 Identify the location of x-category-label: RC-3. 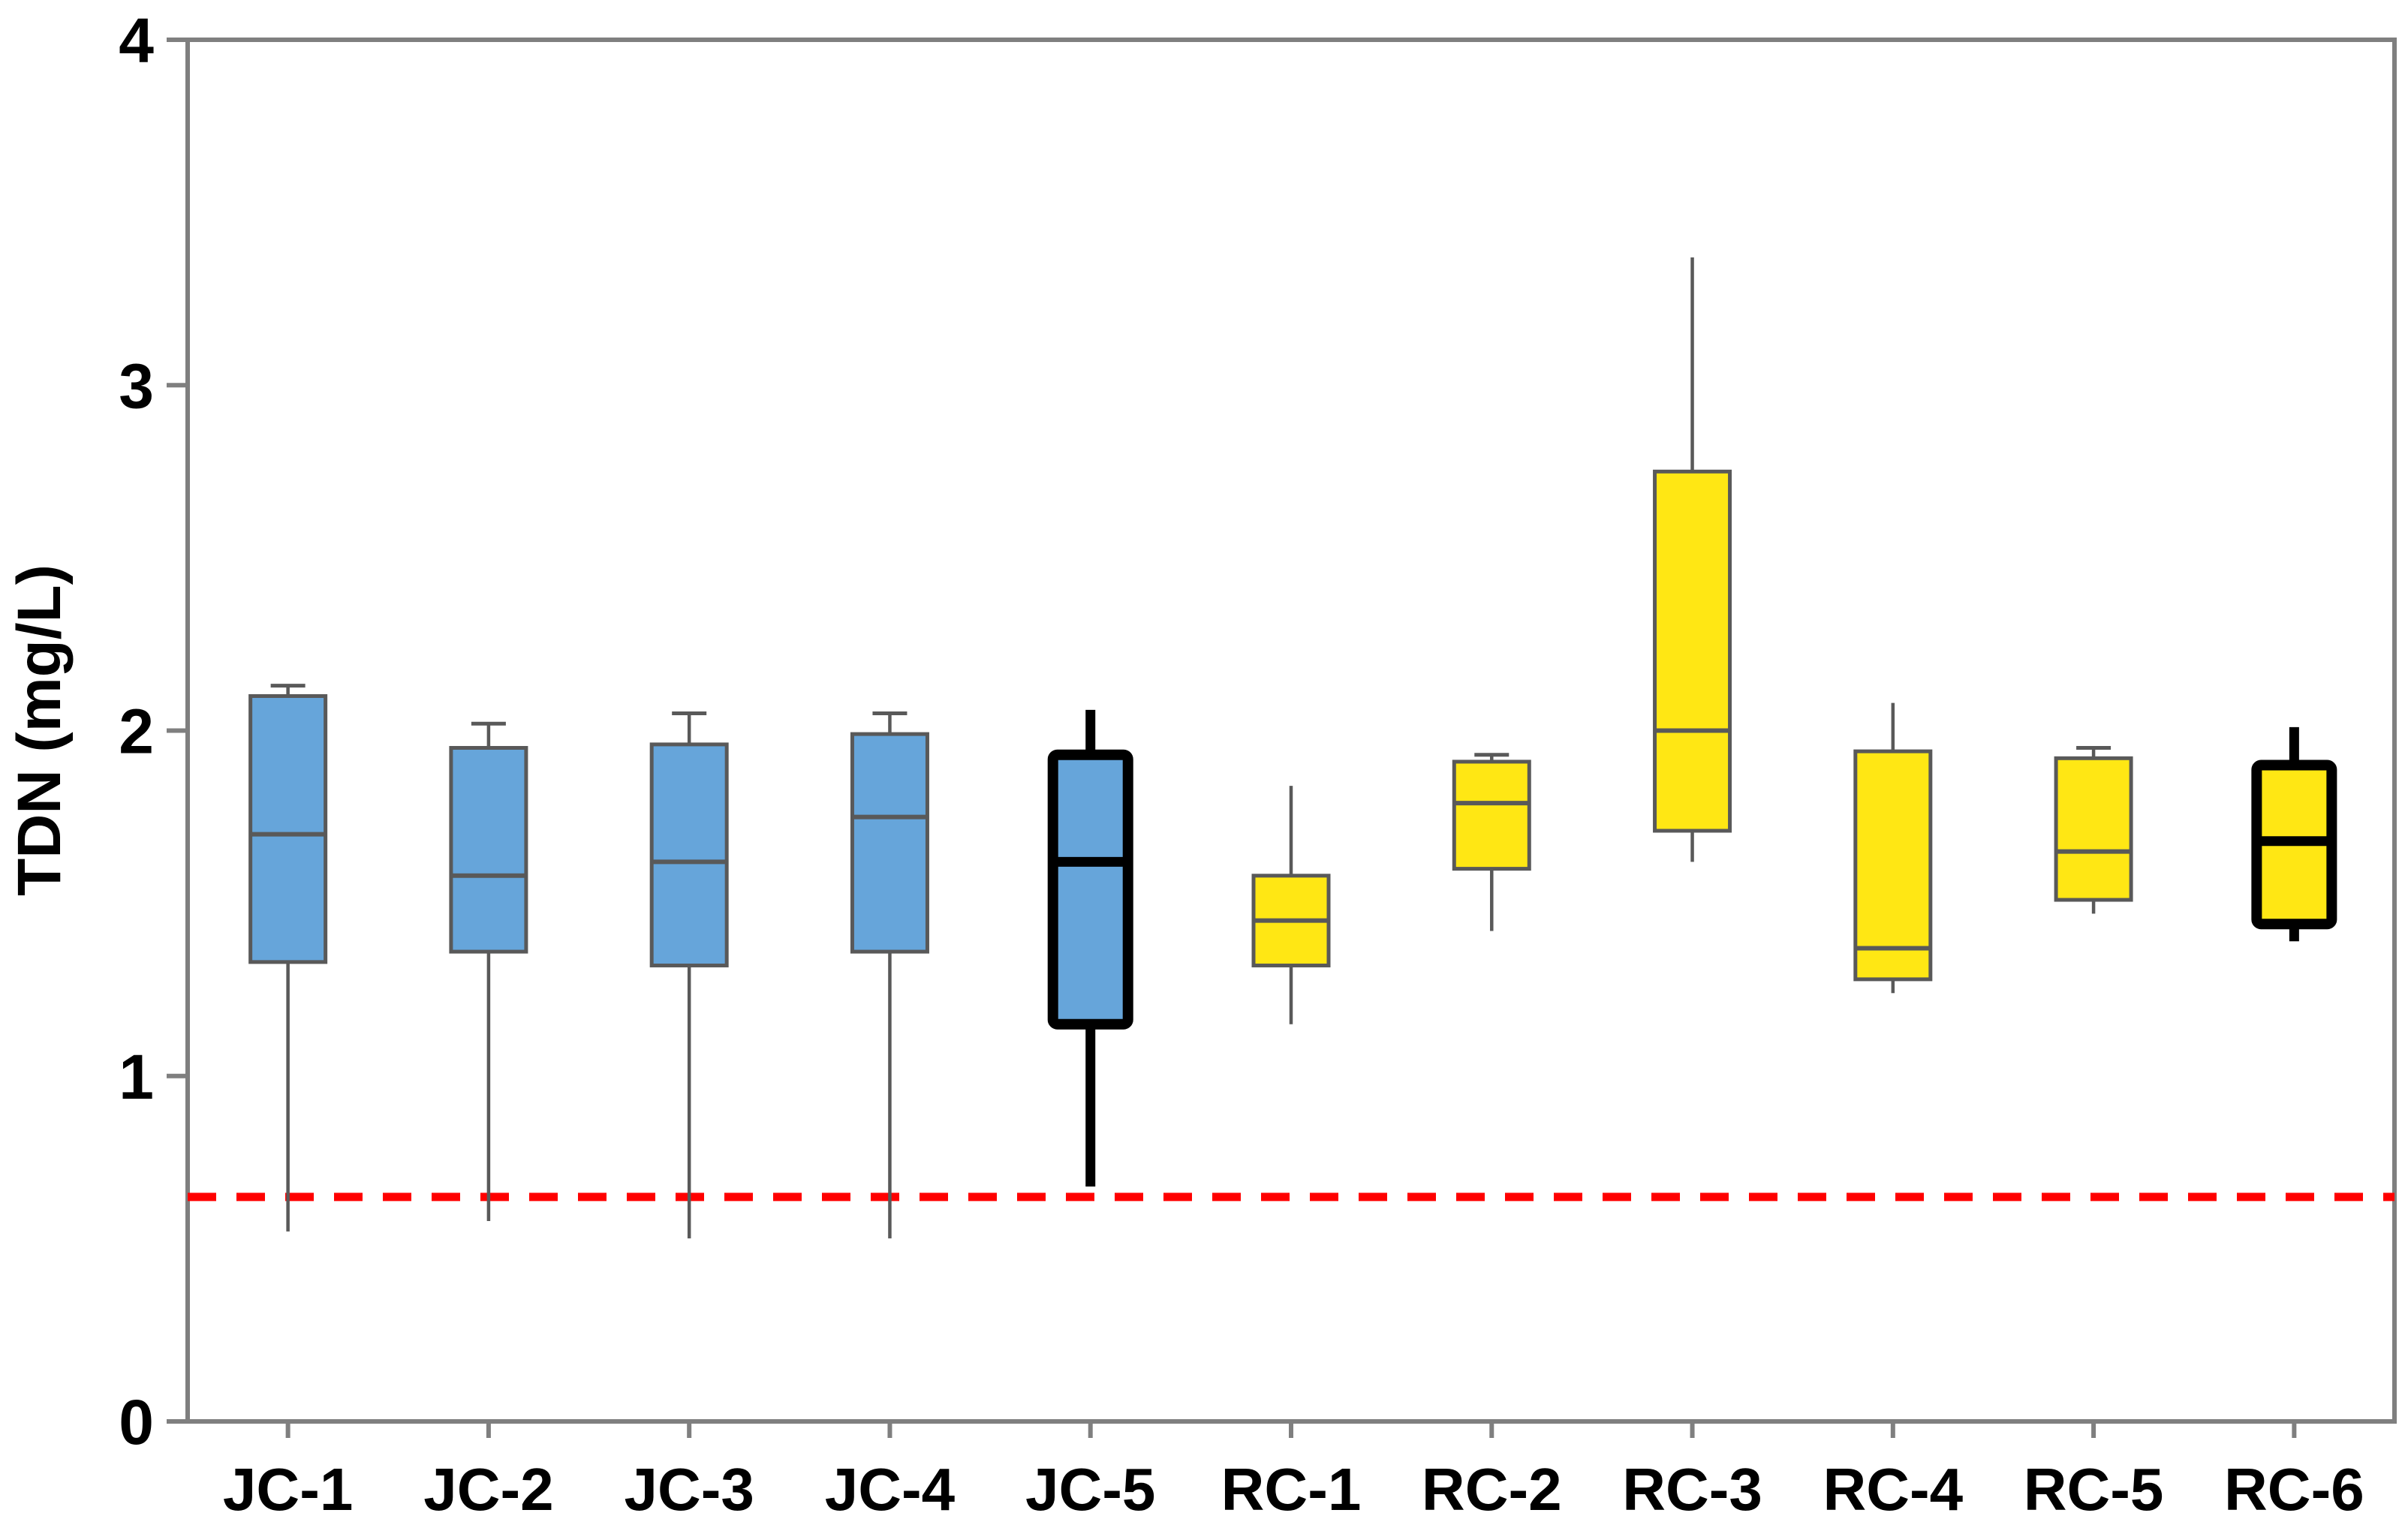
(1692, 1489).